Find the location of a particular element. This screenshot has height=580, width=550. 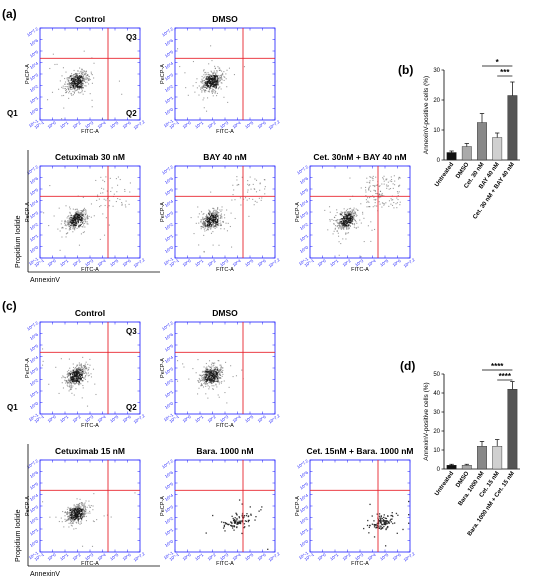

flow-y-tick-label: 10^5 is located at coordinates (34, 54).